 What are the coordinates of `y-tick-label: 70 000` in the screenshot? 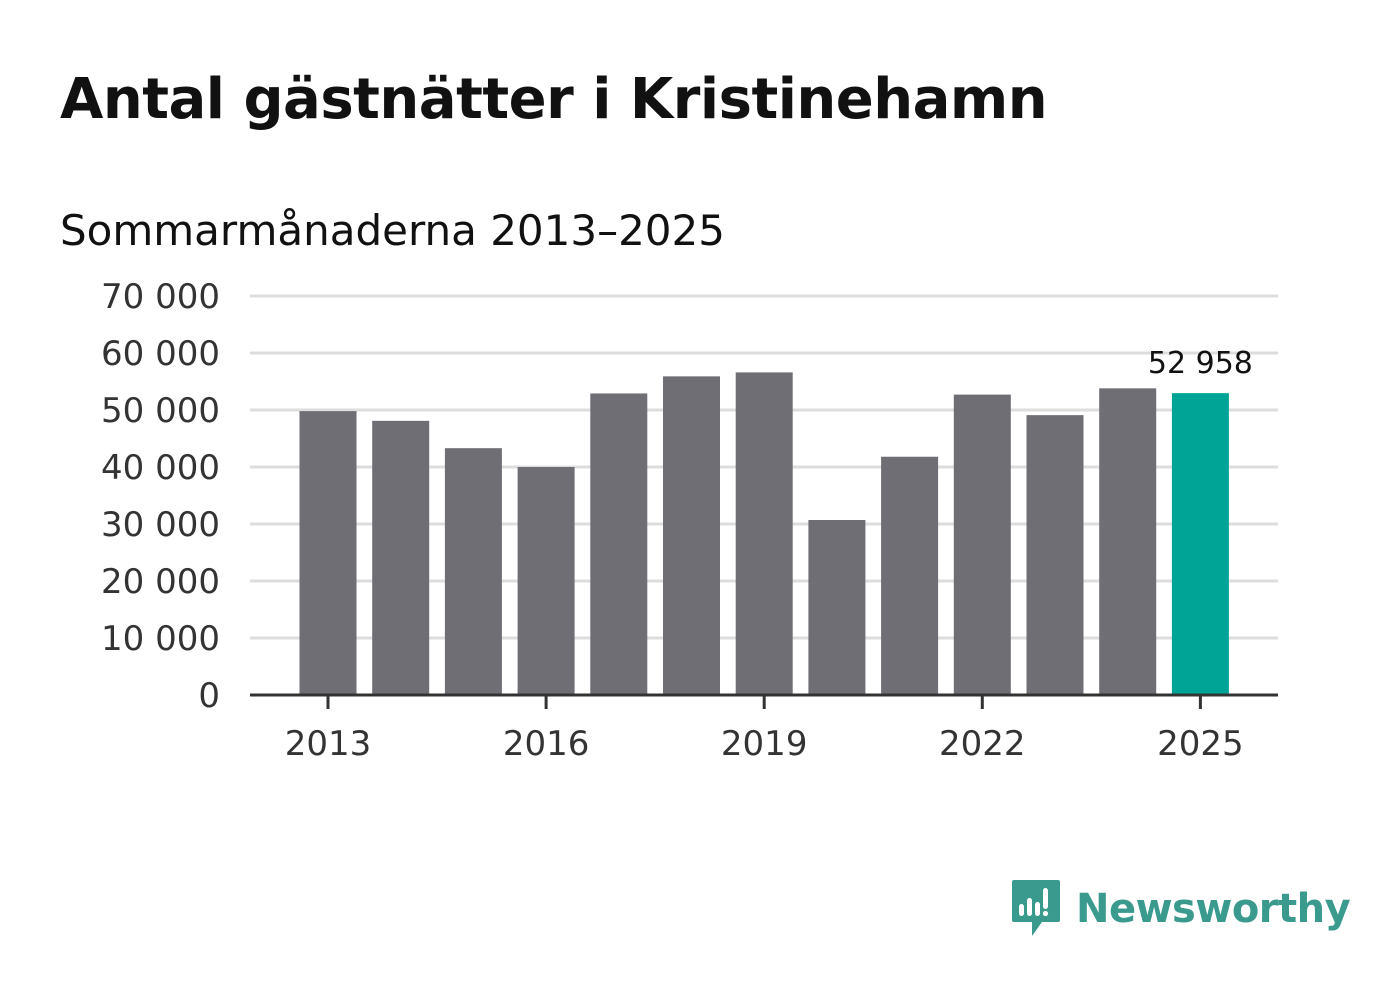 It's located at (160, 297).